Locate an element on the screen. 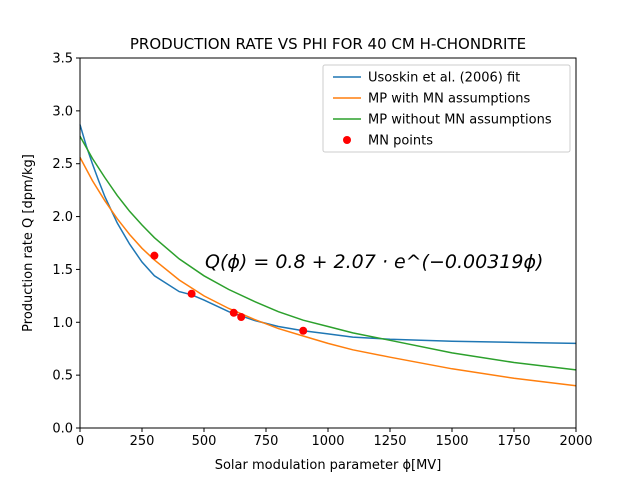 This screenshot has height=485, width=640. points-layer is located at coordinates (229, 293).